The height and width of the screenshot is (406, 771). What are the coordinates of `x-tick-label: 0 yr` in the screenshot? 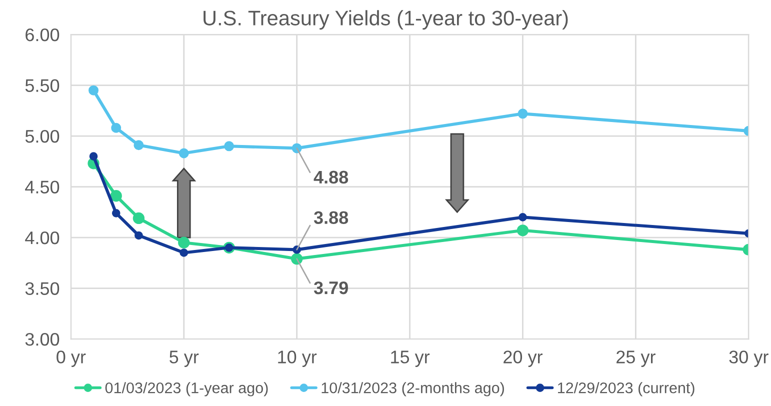 It's located at (71, 358).